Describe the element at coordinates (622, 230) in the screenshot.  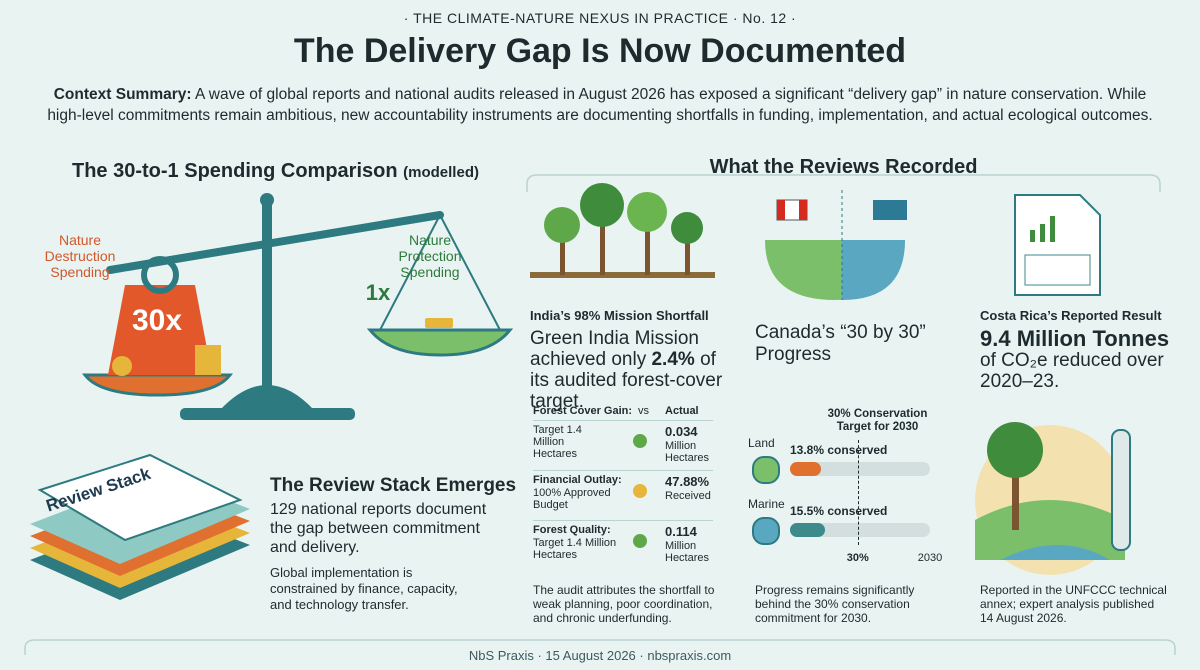
I see `forest-illustration` at that location.